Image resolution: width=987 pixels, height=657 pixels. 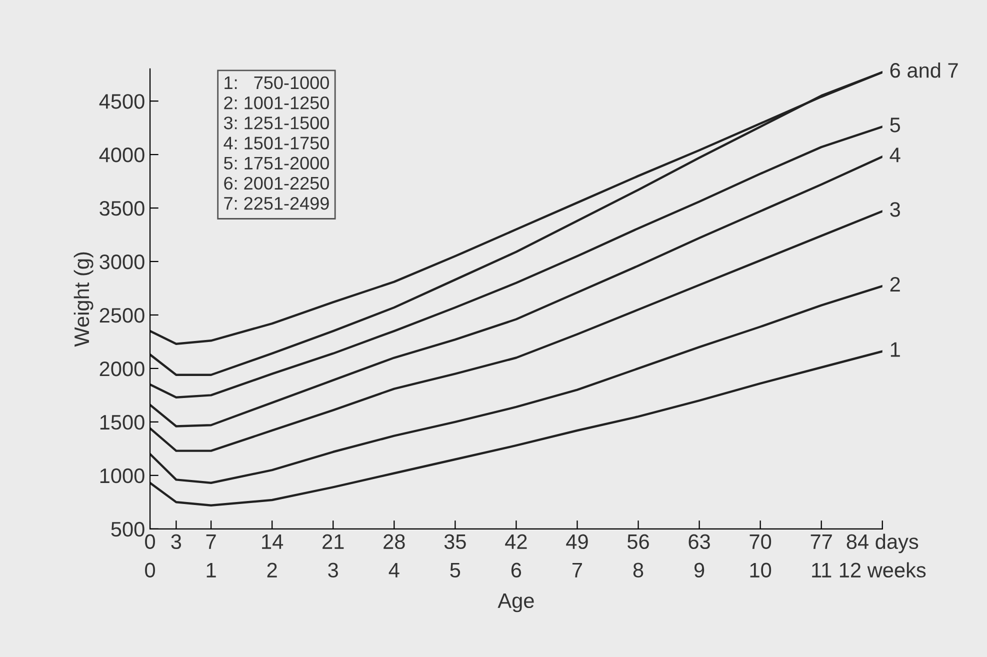 What do you see at coordinates (84, 299) in the screenshot?
I see `y-axis-title: Weight (g)` at bounding box center [84, 299].